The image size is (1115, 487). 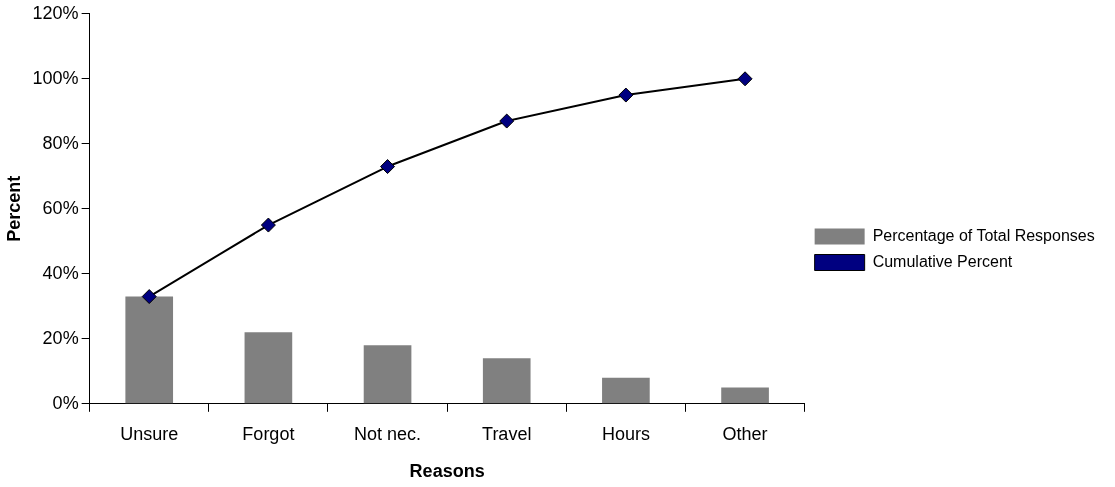 What do you see at coordinates (745, 433) in the screenshot?
I see `x-tick-label: Other` at bounding box center [745, 433].